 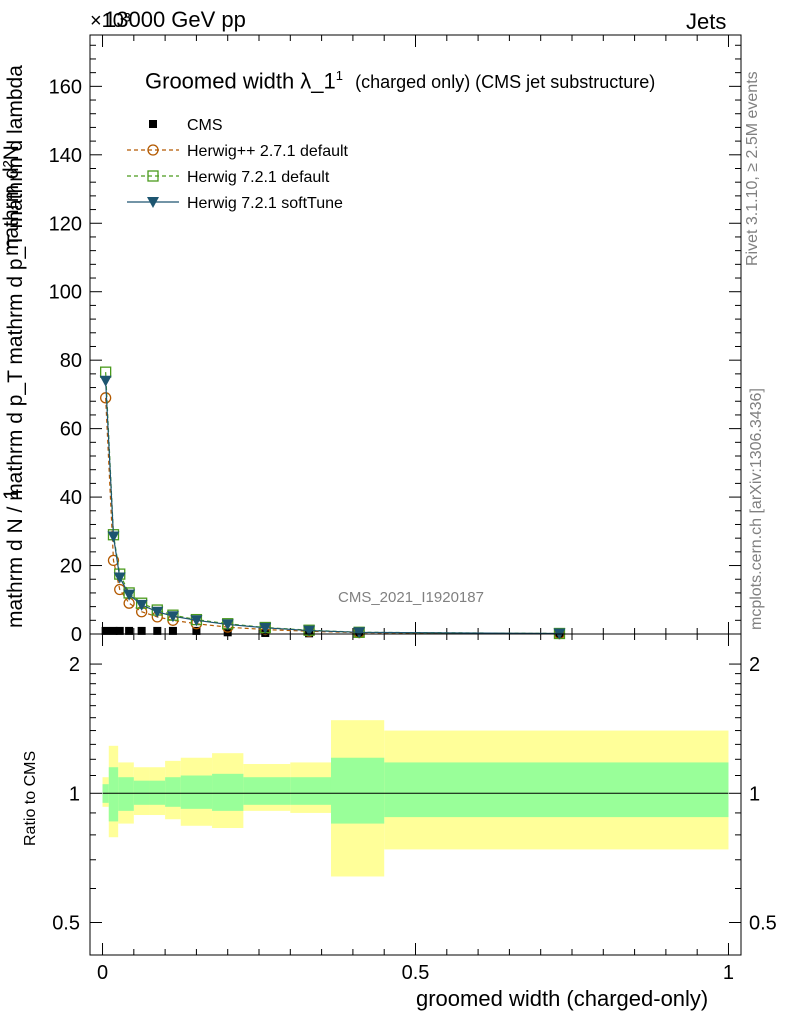 I want to click on x-tick-label: 0, so click(x=102, y=973).